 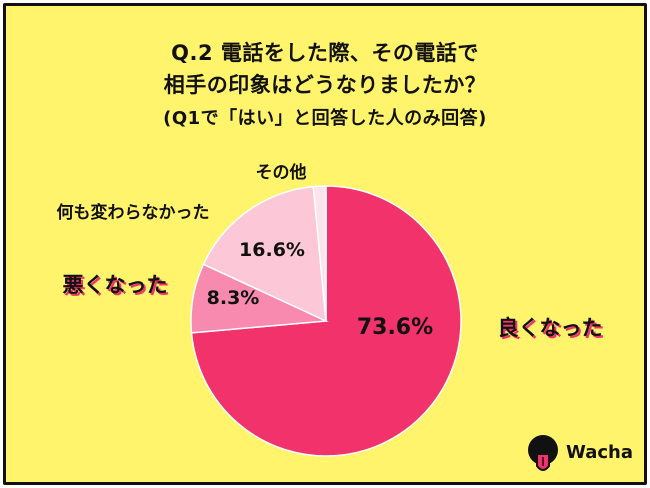 What do you see at coordinates (272, 250) in the screenshot?
I see `value-label-no-change: 16.6%` at bounding box center [272, 250].